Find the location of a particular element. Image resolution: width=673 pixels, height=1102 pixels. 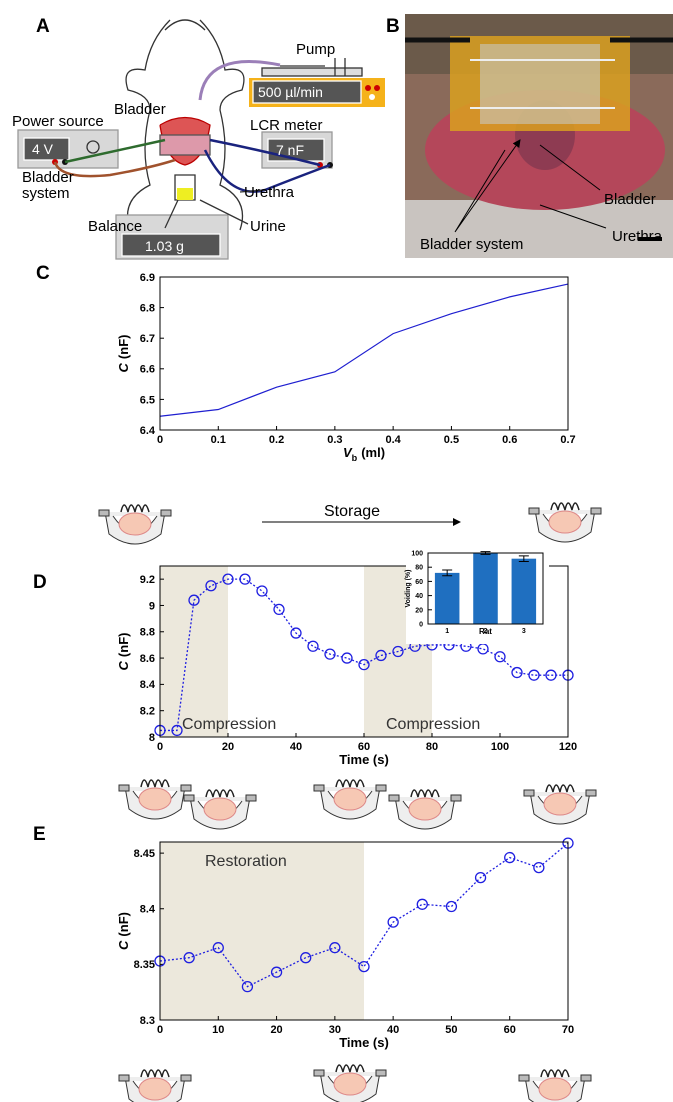

label-part: V is located at coordinates (348, 452).